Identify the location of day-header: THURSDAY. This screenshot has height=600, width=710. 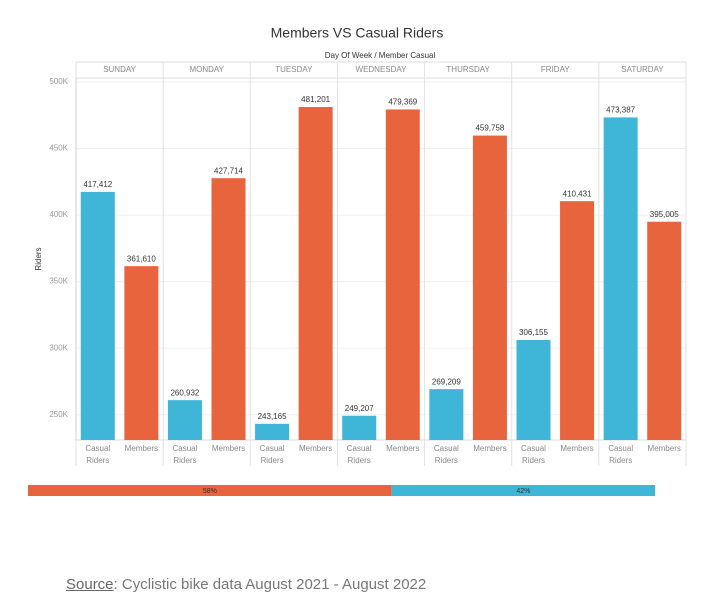
(468, 69).